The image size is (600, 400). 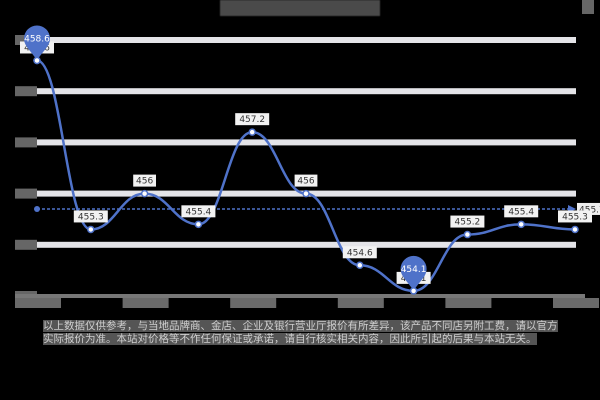 What do you see at coordinates (37, 208) in the screenshot?
I see `average-line-start` at bounding box center [37, 208].